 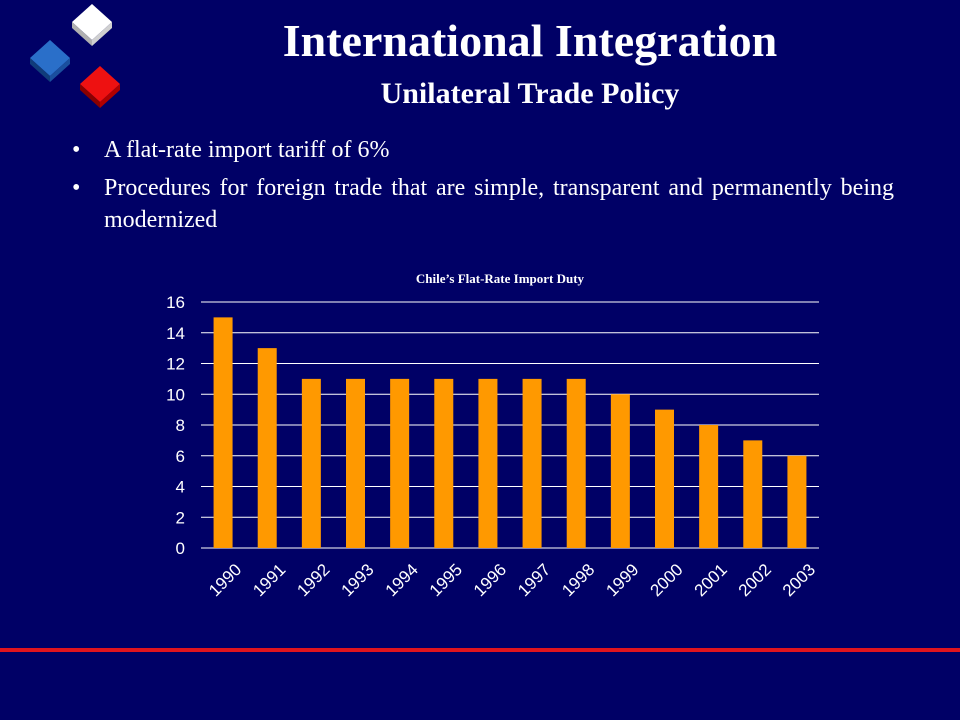 I want to click on y-tick-label: 16, so click(x=175, y=302).